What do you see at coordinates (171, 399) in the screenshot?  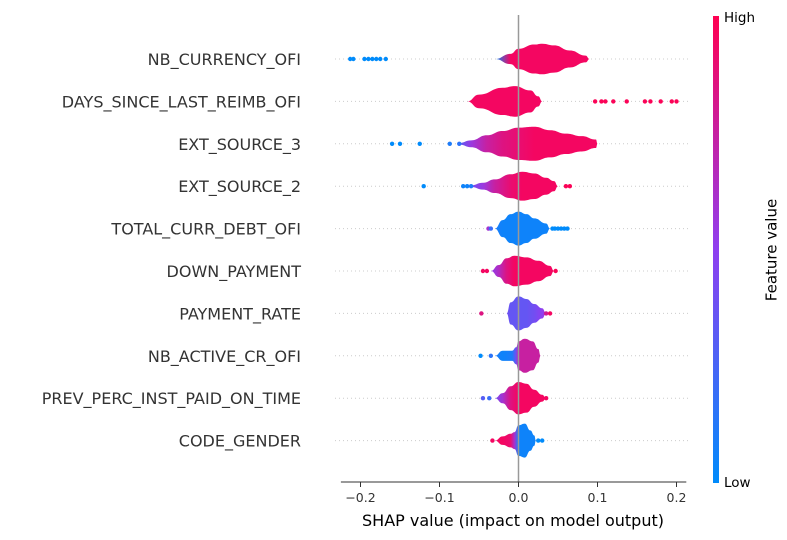 I see `feature-label: PREV_PERC_INST_PAID_ON_TIME` at bounding box center [171, 399].